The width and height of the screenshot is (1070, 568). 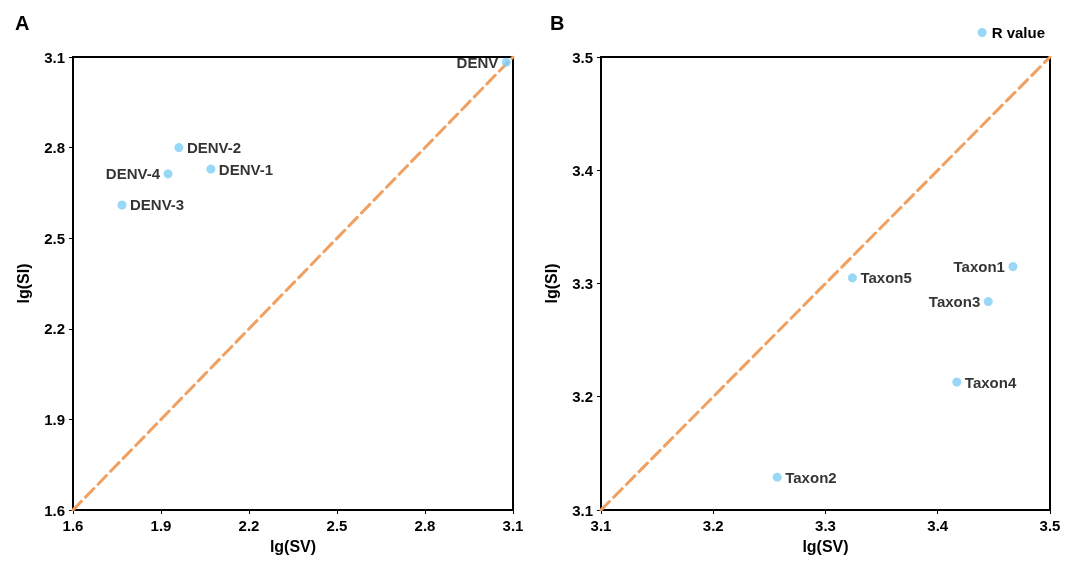 What do you see at coordinates (582, 57) in the screenshot?
I see `y-tick-label: 3.5` at bounding box center [582, 57].